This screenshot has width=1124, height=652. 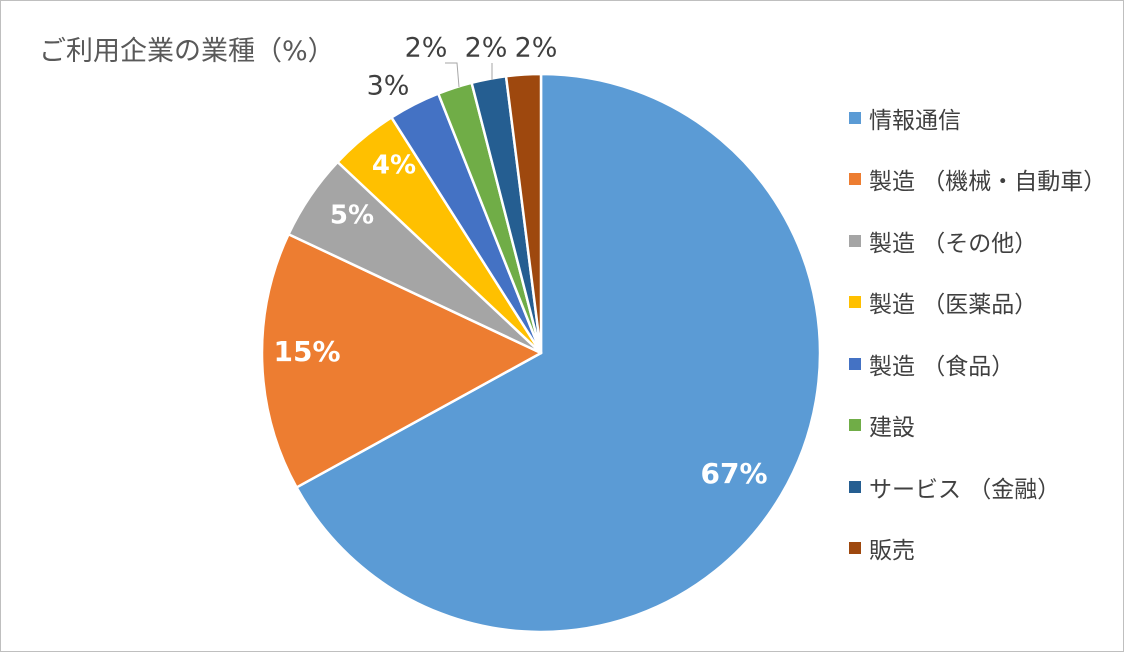 What do you see at coordinates (536, 48) in the screenshot?
I see `data-label-8: 2%` at bounding box center [536, 48].